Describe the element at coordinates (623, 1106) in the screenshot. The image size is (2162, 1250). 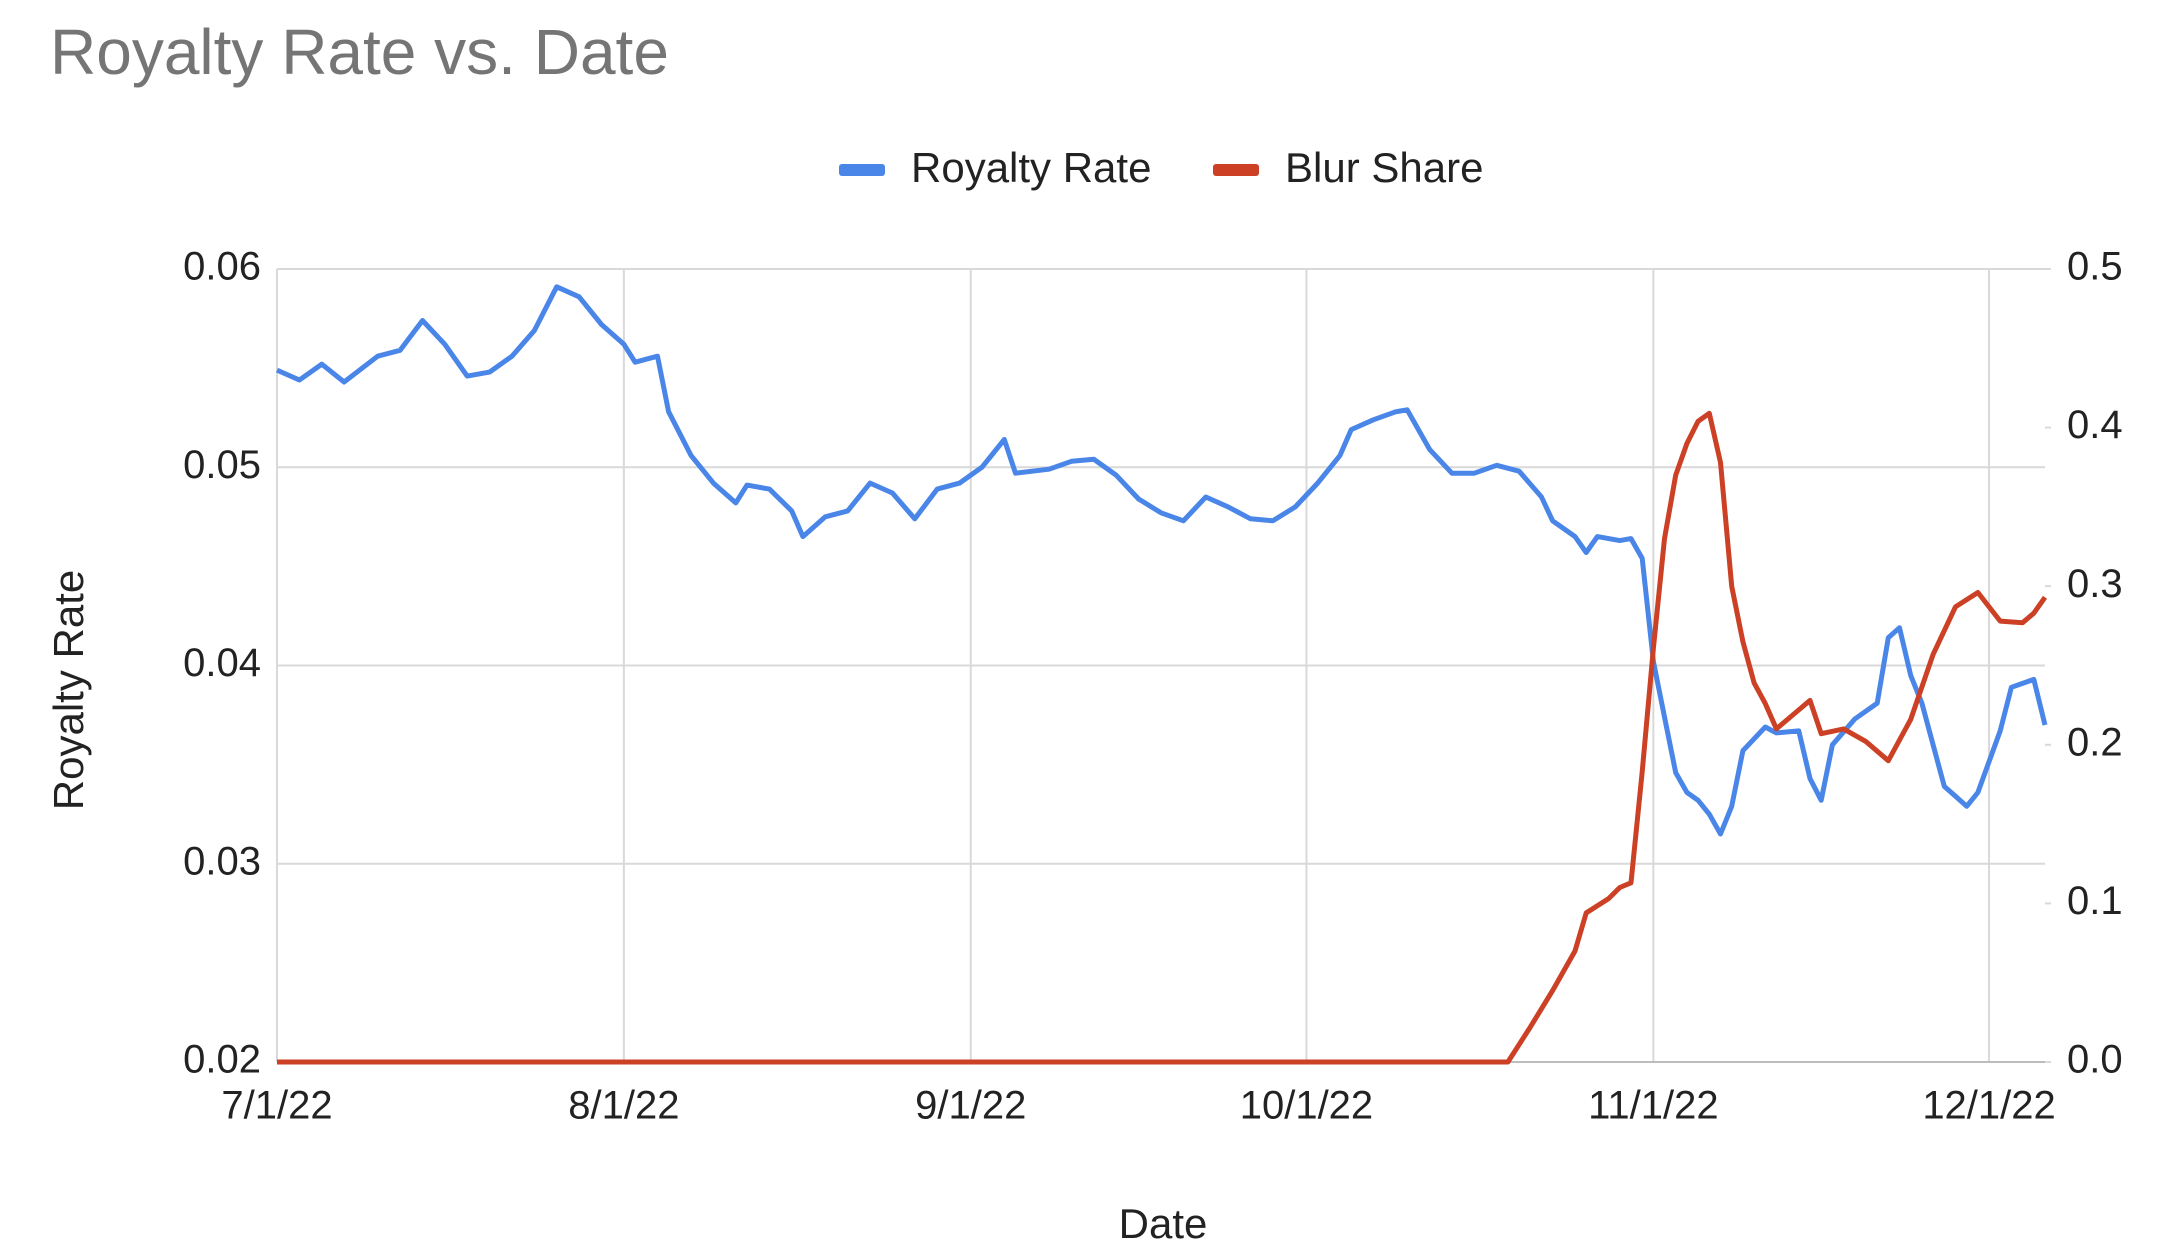
I see `x-tick-label: 8/1/22` at that location.